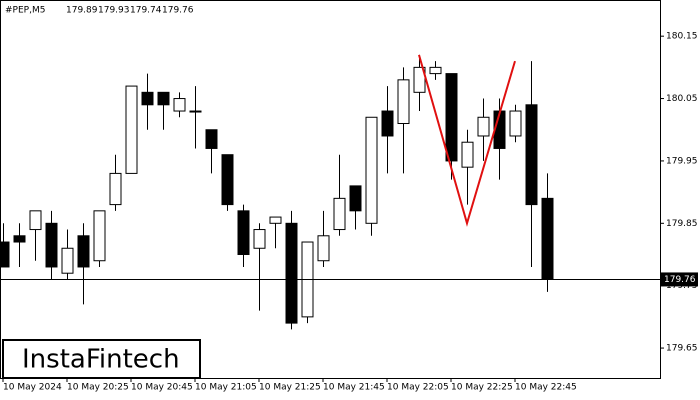  Describe the element at coordinates (354, 388) in the screenshot. I see `x-tick-label: 10 May 21:45` at that location.